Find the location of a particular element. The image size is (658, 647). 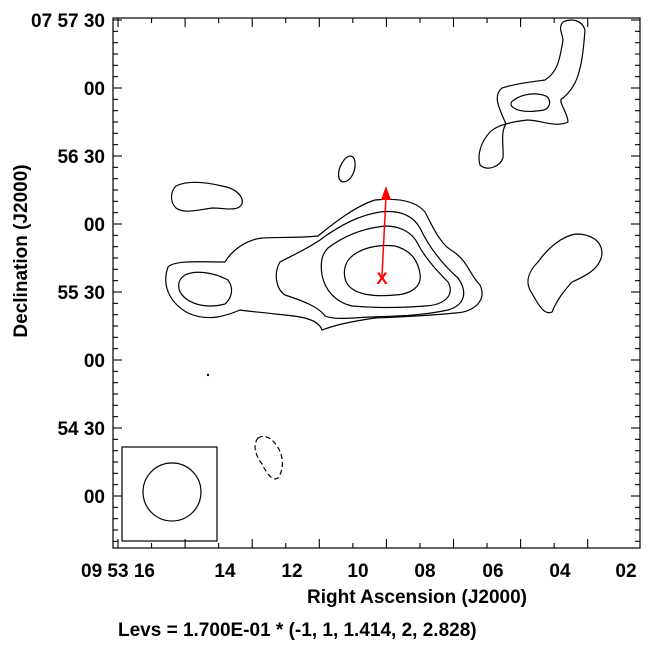

x-tick-label: 09 53 16 is located at coordinates (118, 571).